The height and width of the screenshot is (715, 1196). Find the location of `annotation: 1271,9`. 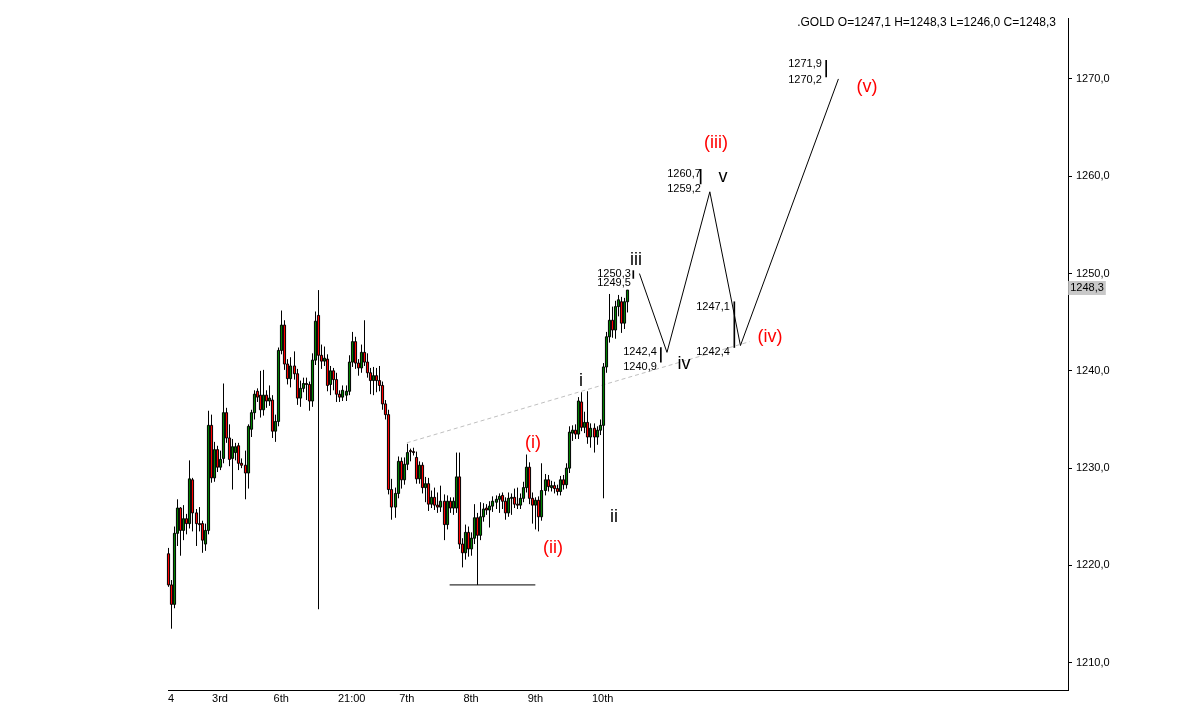

annotation: 1271,9 is located at coordinates (805, 63).